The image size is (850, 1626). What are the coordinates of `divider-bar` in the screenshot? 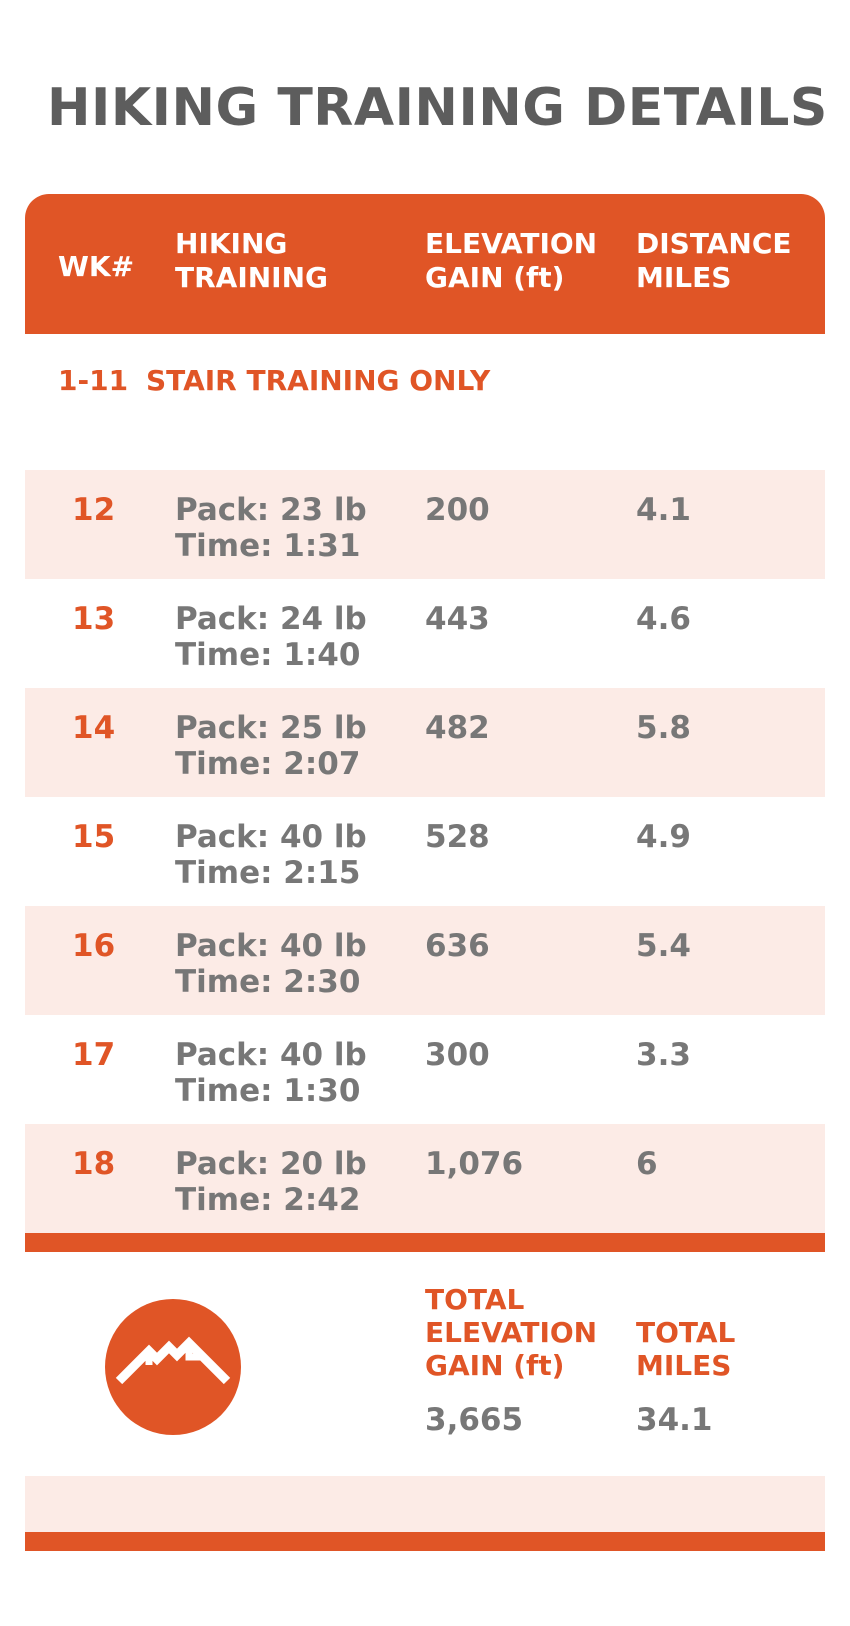 It's located at (425, 1242).